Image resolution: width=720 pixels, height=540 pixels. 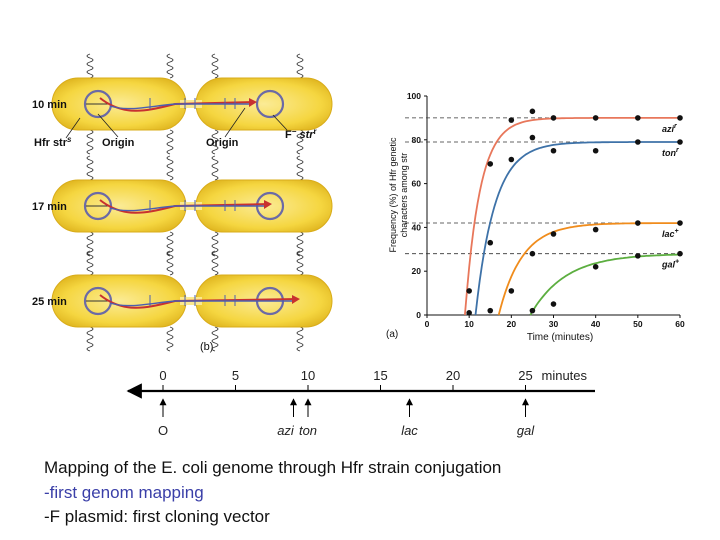 What do you see at coordinates (417, 227) in the screenshot?
I see `y-tick-label: 40` at bounding box center [417, 227].